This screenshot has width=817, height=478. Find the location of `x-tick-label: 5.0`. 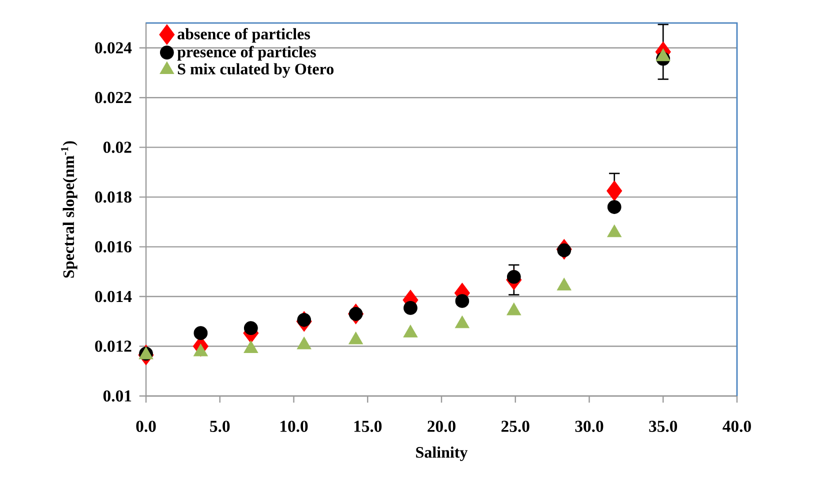

x-tick-label: 5.0 is located at coordinates (220, 426).